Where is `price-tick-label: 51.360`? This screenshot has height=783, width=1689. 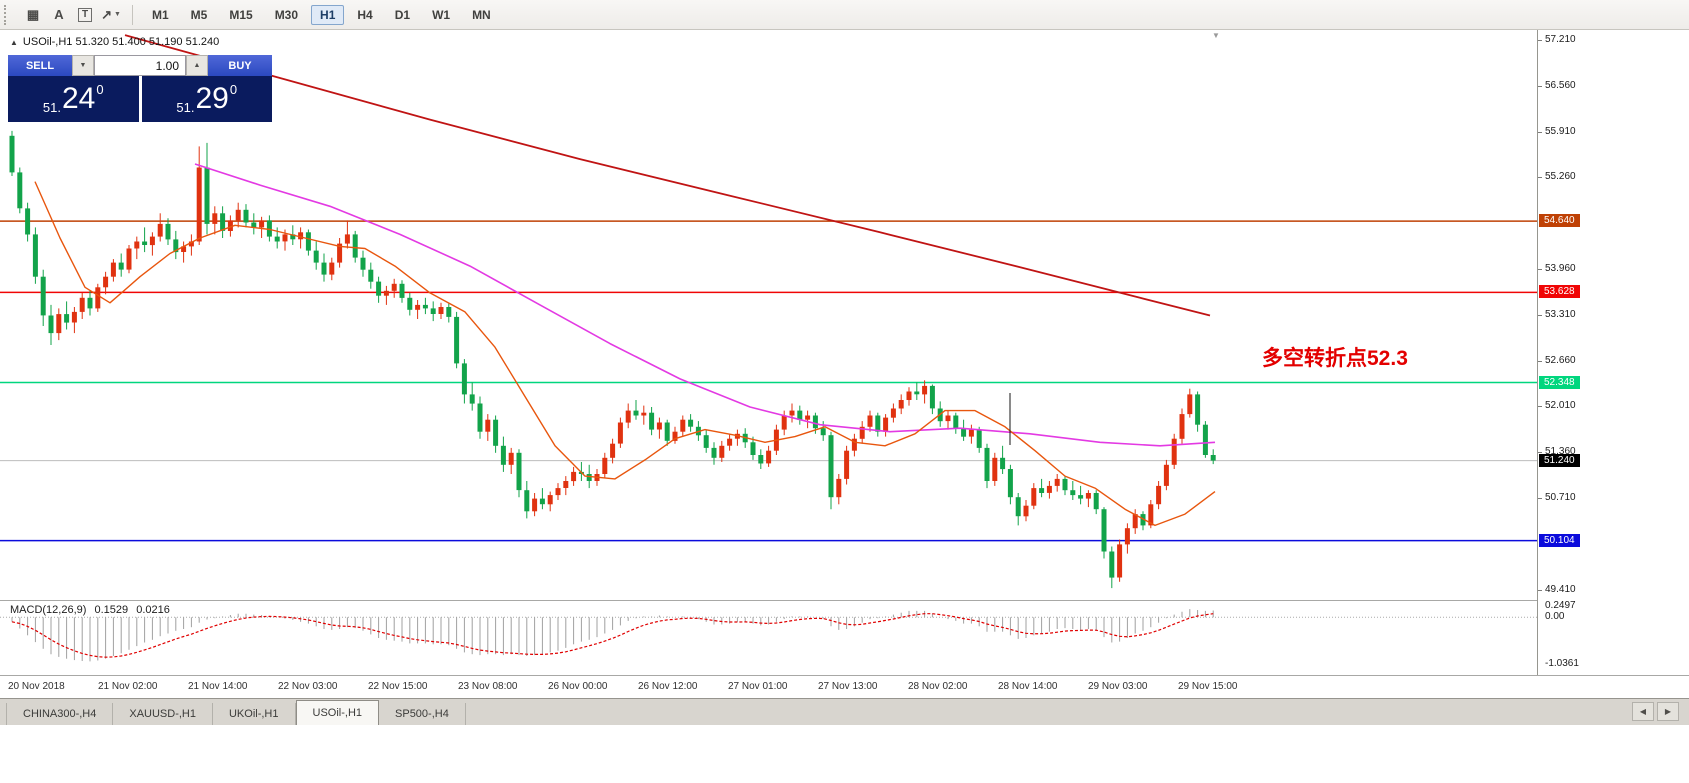
price-tick-label: 51.360 is located at coordinates (1560, 451).